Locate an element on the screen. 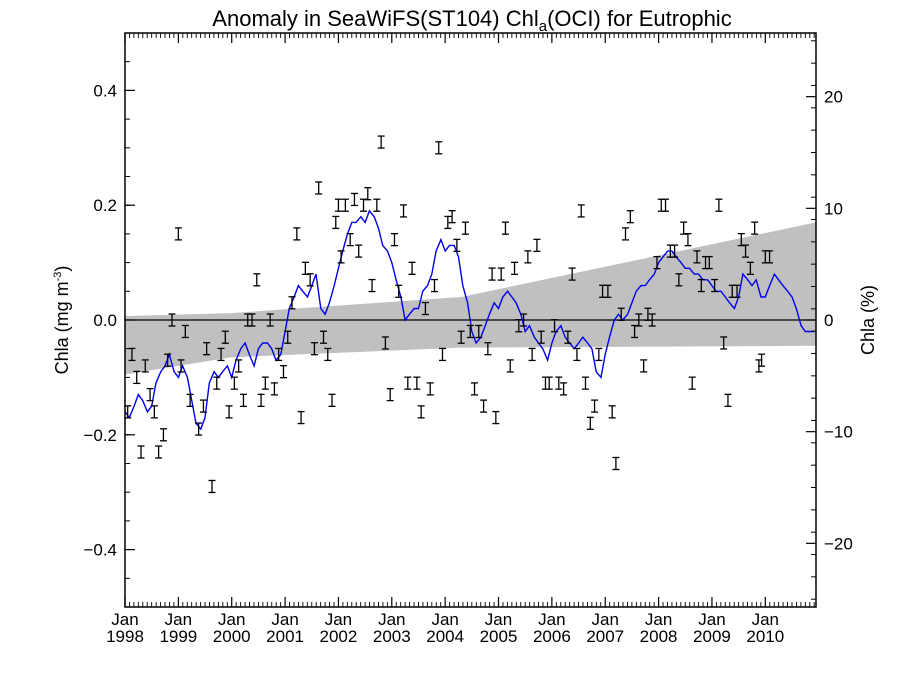 The height and width of the screenshot is (675, 900). y-tick-label-left: 0.2 is located at coordinates (105, 205).